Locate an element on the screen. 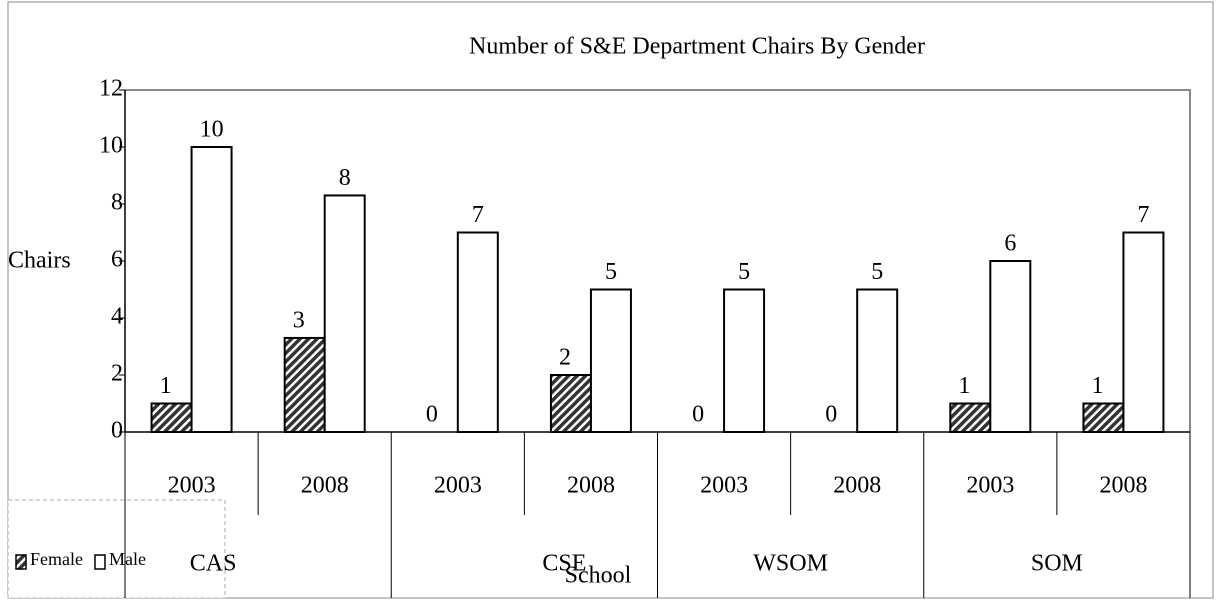 This screenshot has height=603, width=1221. group-label: WSOM is located at coordinates (790, 564).